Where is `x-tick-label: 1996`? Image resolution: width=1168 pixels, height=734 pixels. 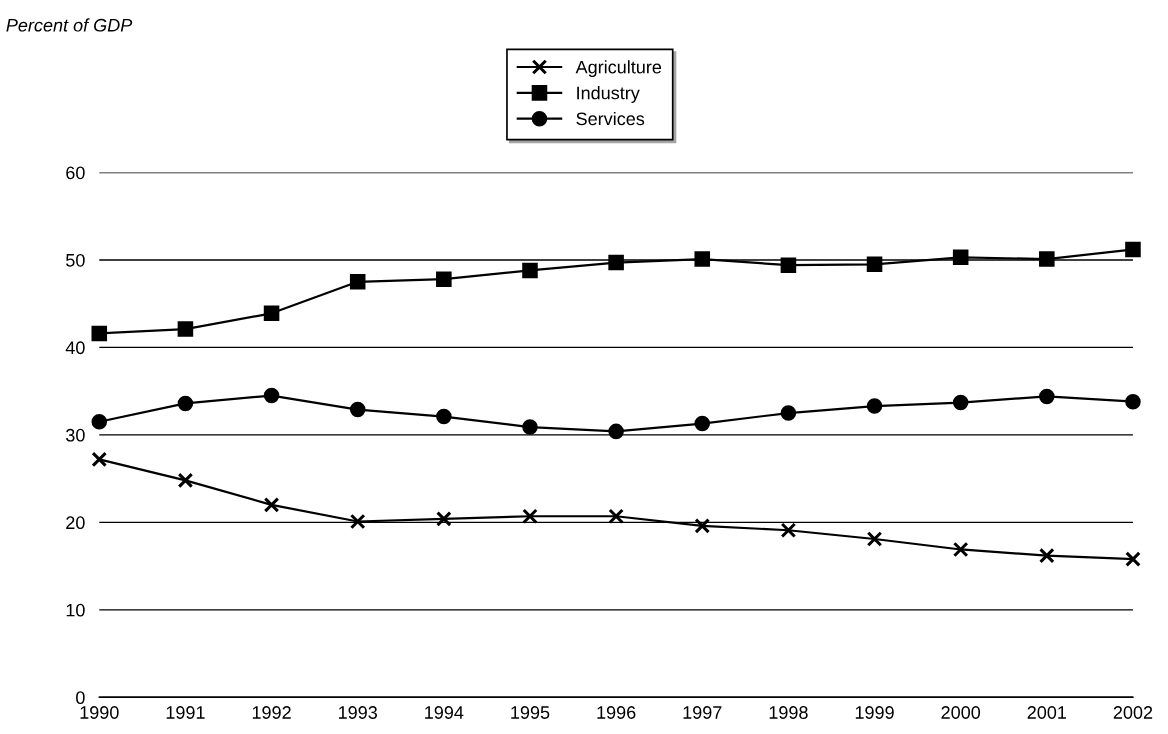
x-tick-label: 1996 is located at coordinates (616, 712).